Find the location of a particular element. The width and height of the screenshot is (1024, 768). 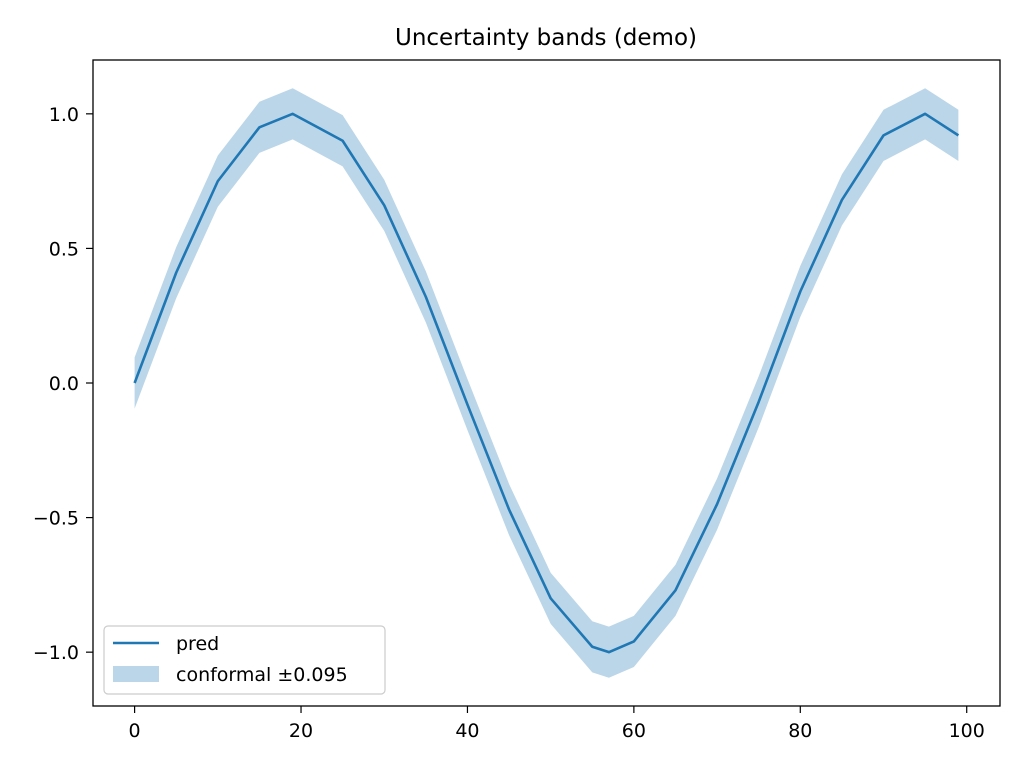

legend-label-pred: pred is located at coordinates (197, 644).